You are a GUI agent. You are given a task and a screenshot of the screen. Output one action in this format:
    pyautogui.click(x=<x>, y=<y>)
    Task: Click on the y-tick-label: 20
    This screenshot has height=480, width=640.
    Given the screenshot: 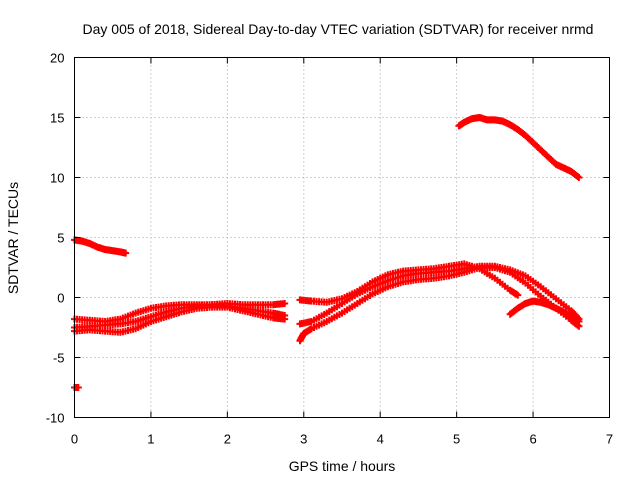 What is the action you would take?
    pyautogui.click(x=57, y=58)
    